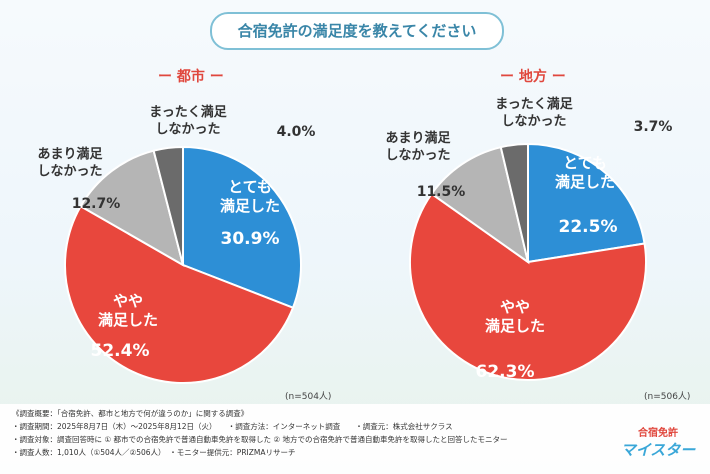 Image resolution: width=710 pixels, height=474 pixels. What do you see at coordinates (441, 192) in the screenshot?
I see `pie-1-value-2: 11.5%` at bounding box center [441, 192].